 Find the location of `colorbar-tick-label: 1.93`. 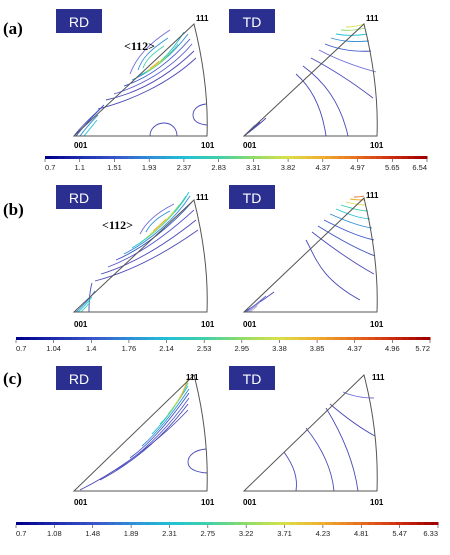

colorbar-tick-label: 1.93 is located at coordinates (149, 167).